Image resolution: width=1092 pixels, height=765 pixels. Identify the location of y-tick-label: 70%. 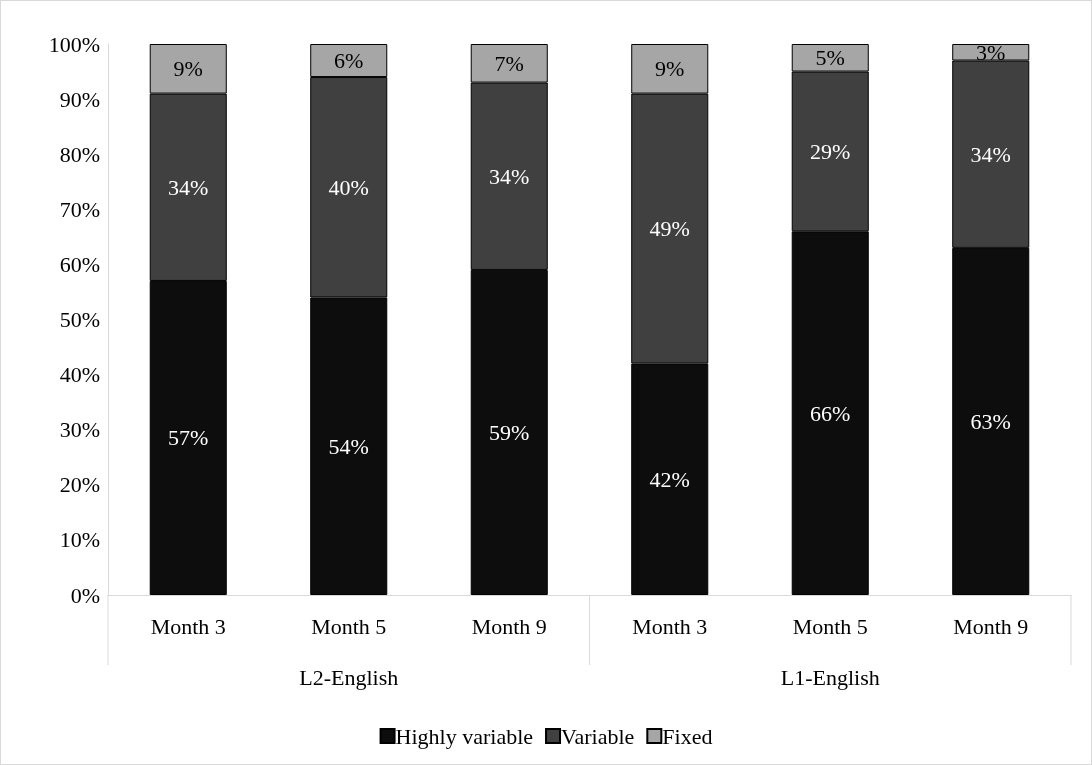
(79, 209).